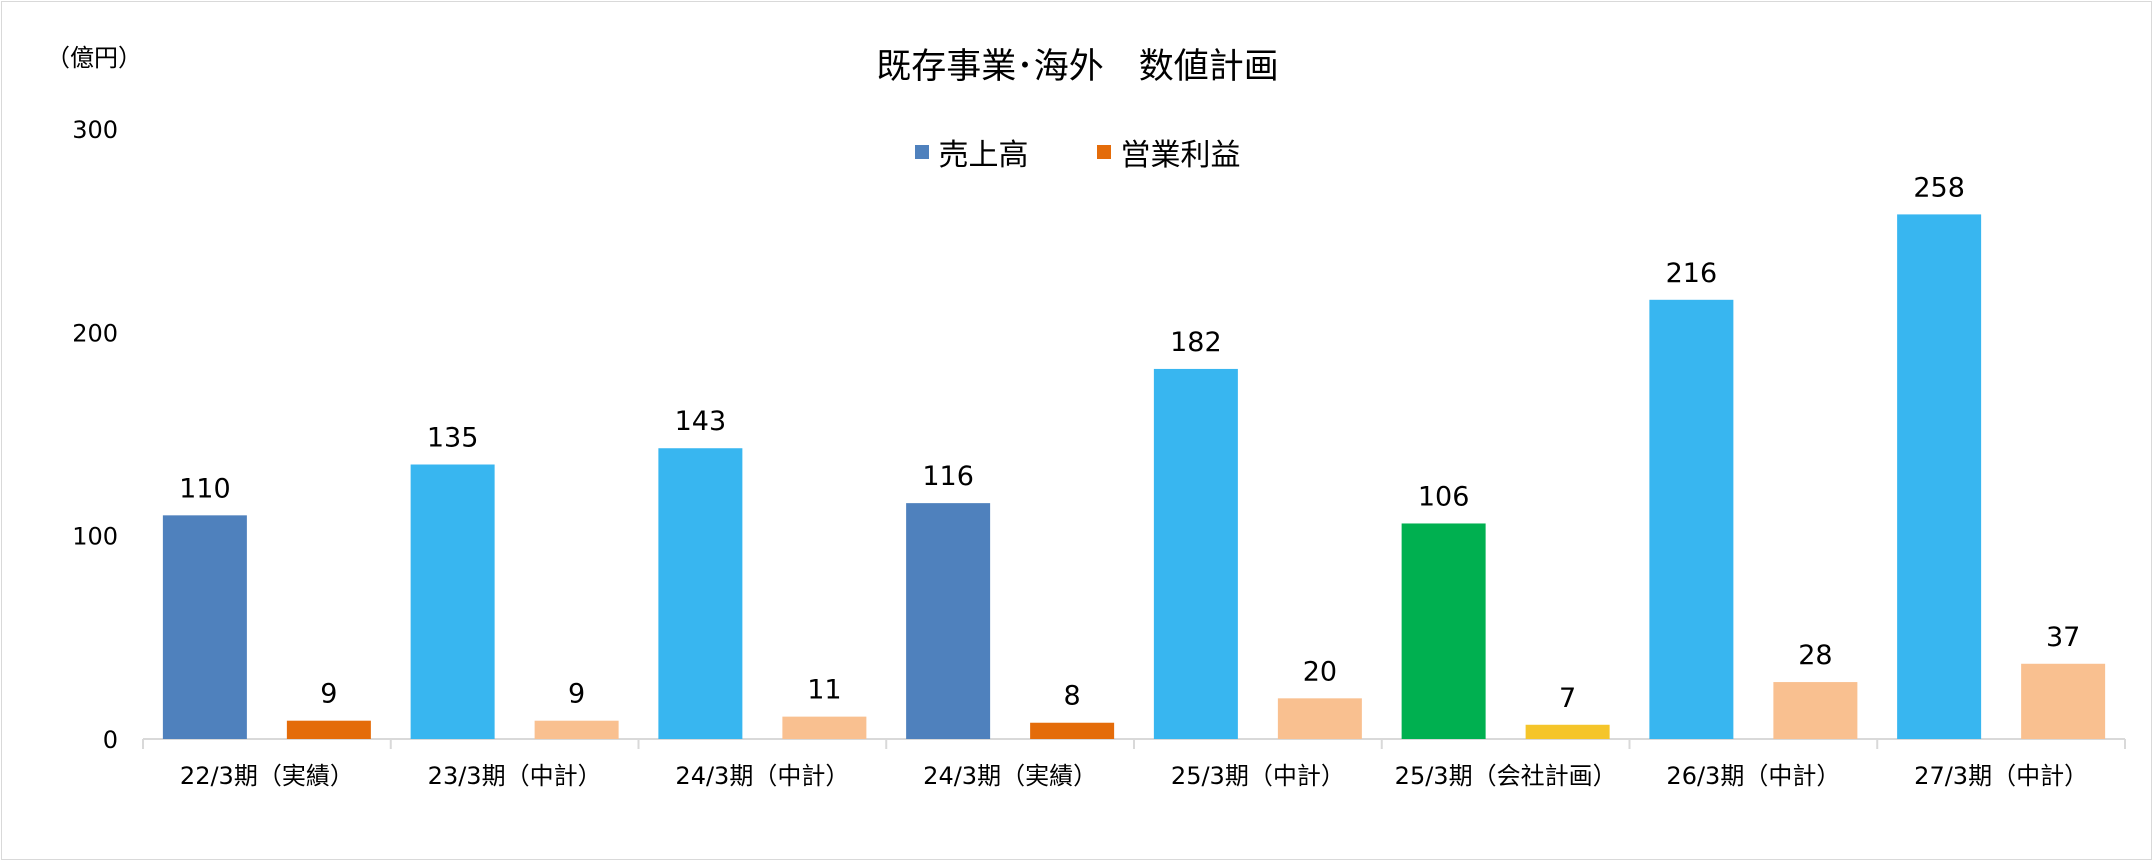 Image resolution: width=2155 pixels, height=863 pixels. What do you see at coordinates (94, 58) in the screenshot?
I see `unit-label: （億円）` at bounding box center [94, 58].